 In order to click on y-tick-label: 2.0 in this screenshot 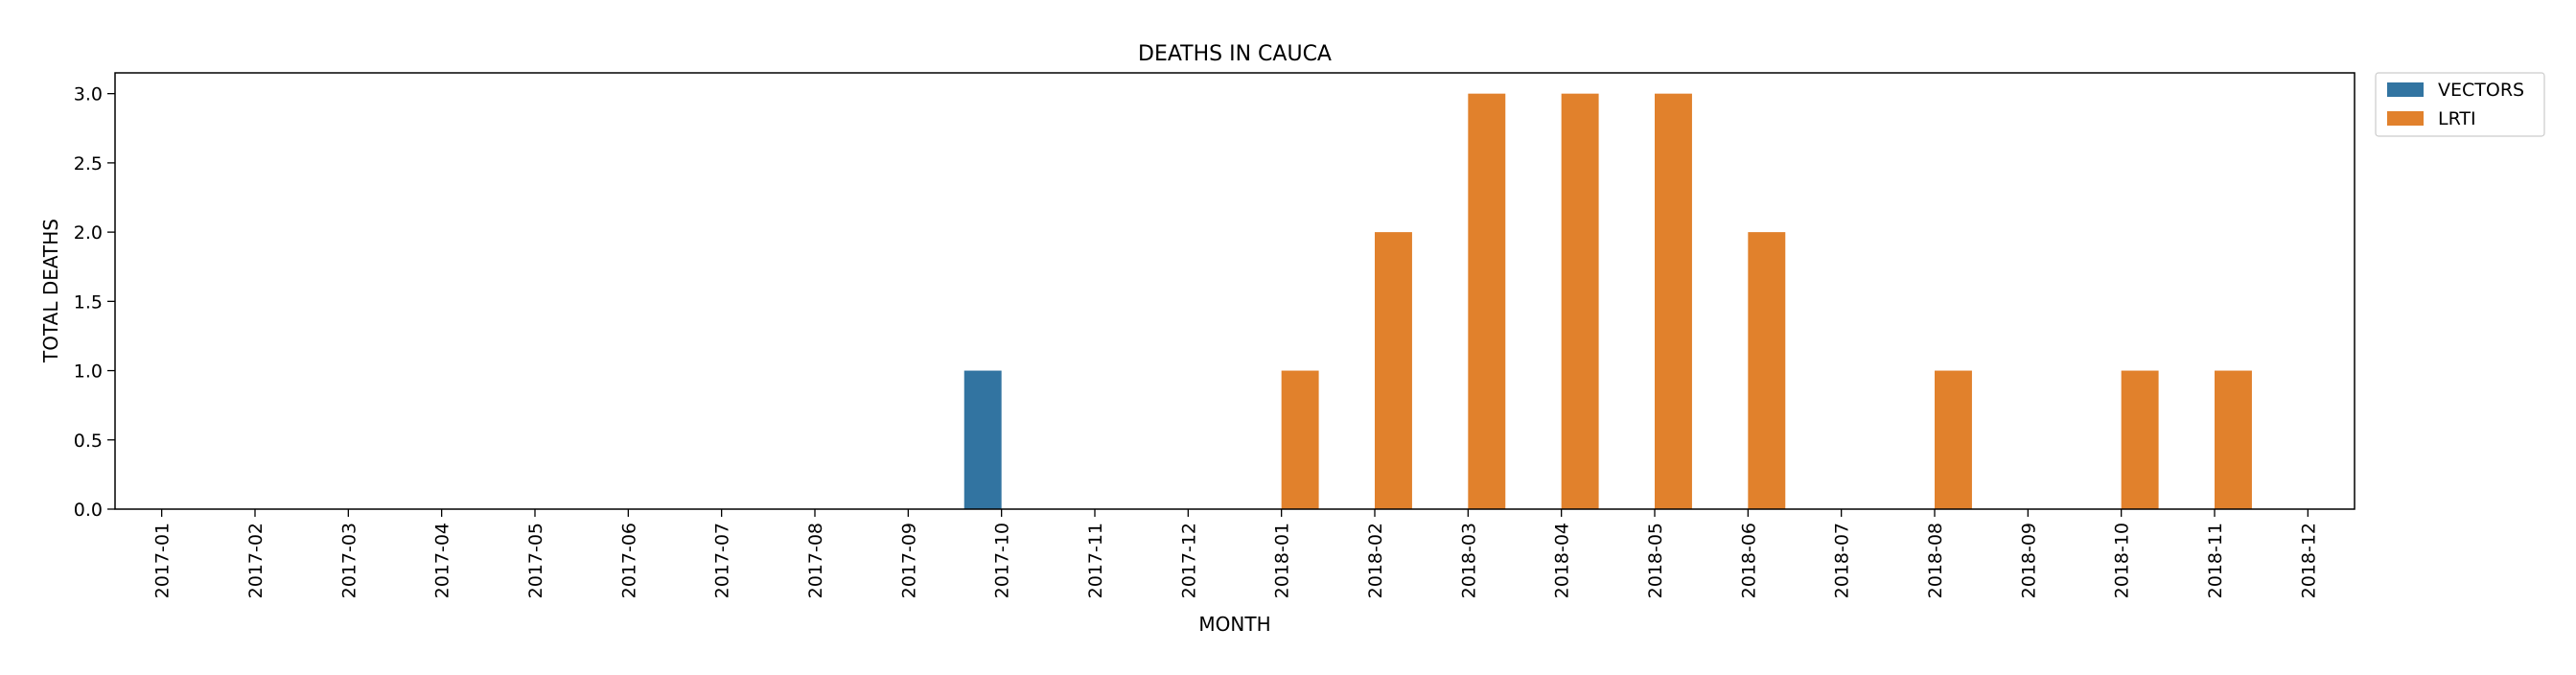, I will do `click(88, 233)`.